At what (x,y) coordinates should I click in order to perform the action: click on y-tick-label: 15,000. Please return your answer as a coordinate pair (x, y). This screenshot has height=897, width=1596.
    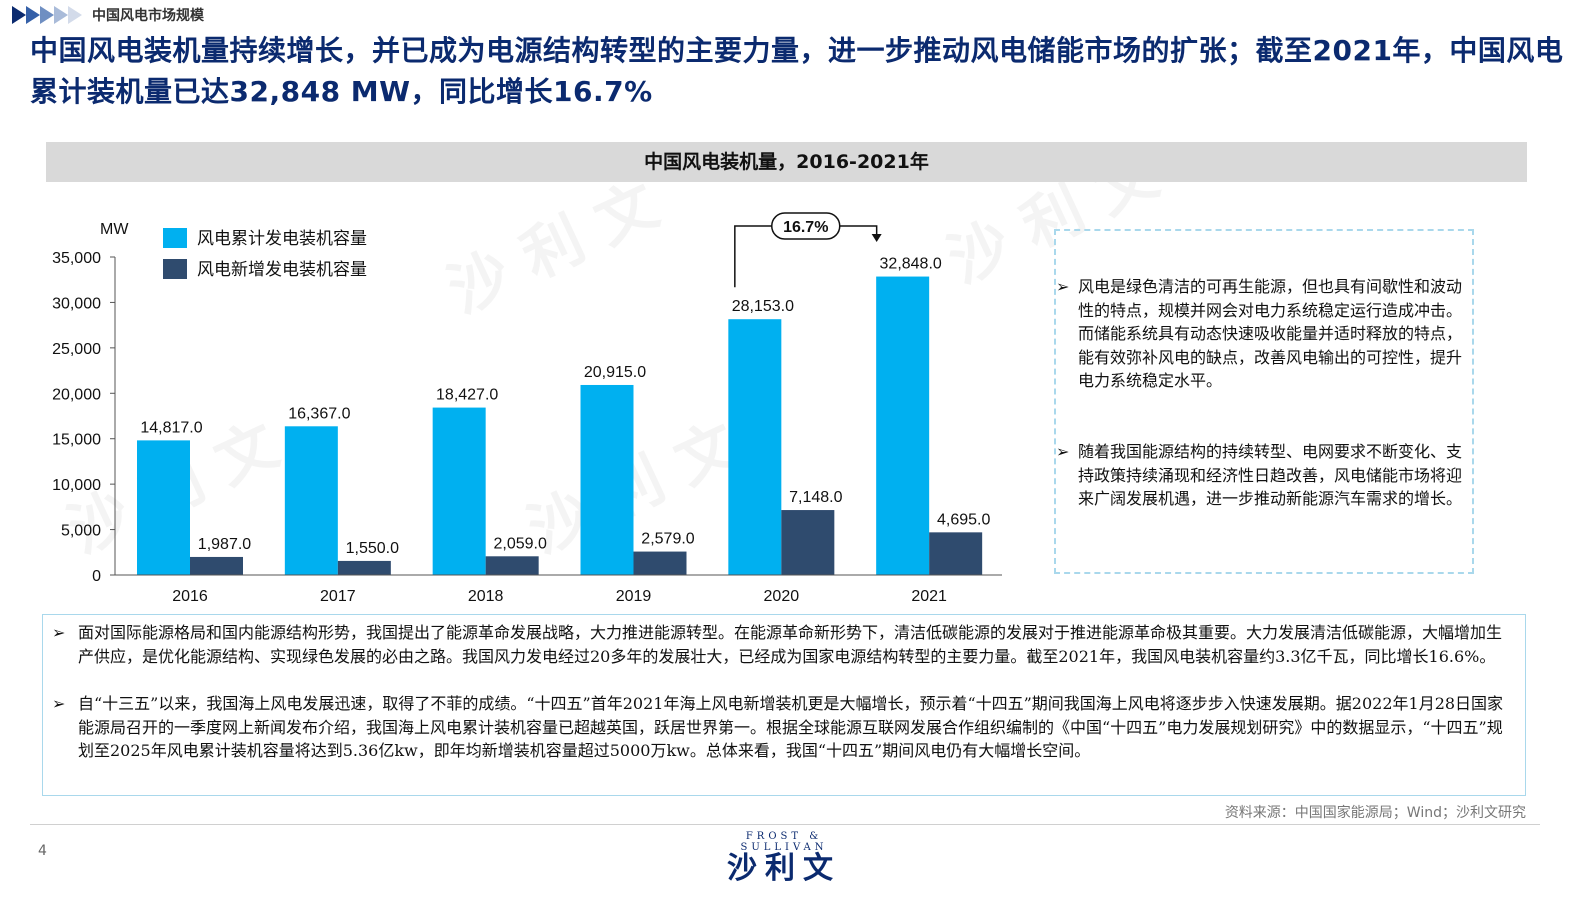
    Looking at the image, I should click on (76, 440).